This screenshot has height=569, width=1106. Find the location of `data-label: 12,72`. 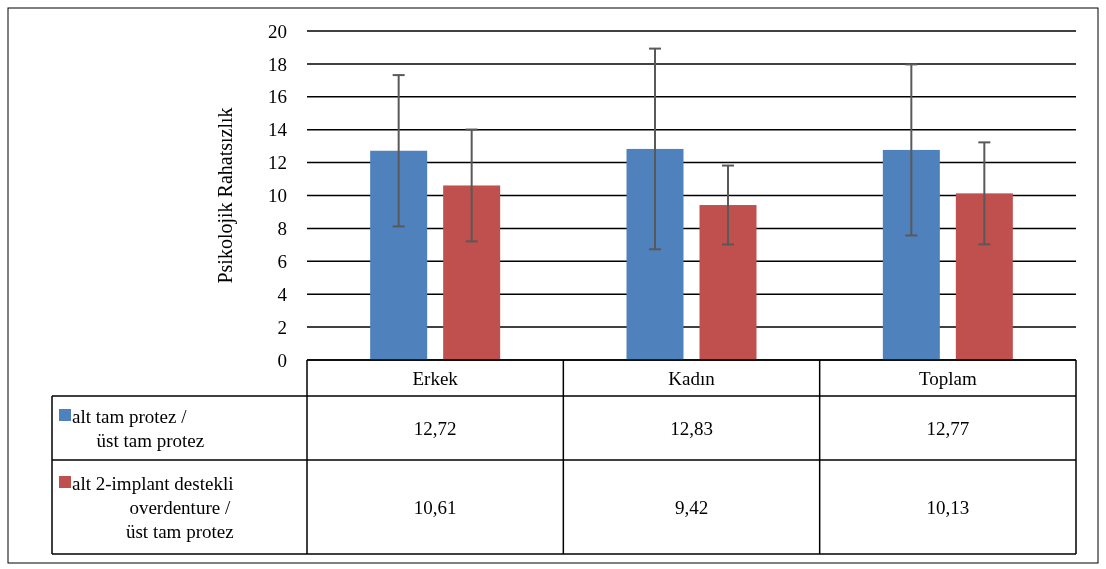

data-label: 12,72 is located at coordinates (435, 428).